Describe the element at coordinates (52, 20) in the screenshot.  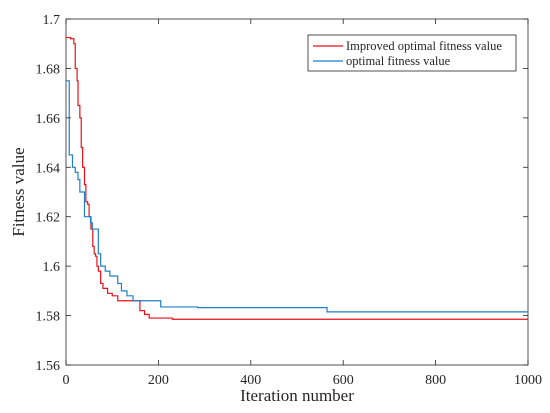
I see `y-tick-label: 1.7` at that location.